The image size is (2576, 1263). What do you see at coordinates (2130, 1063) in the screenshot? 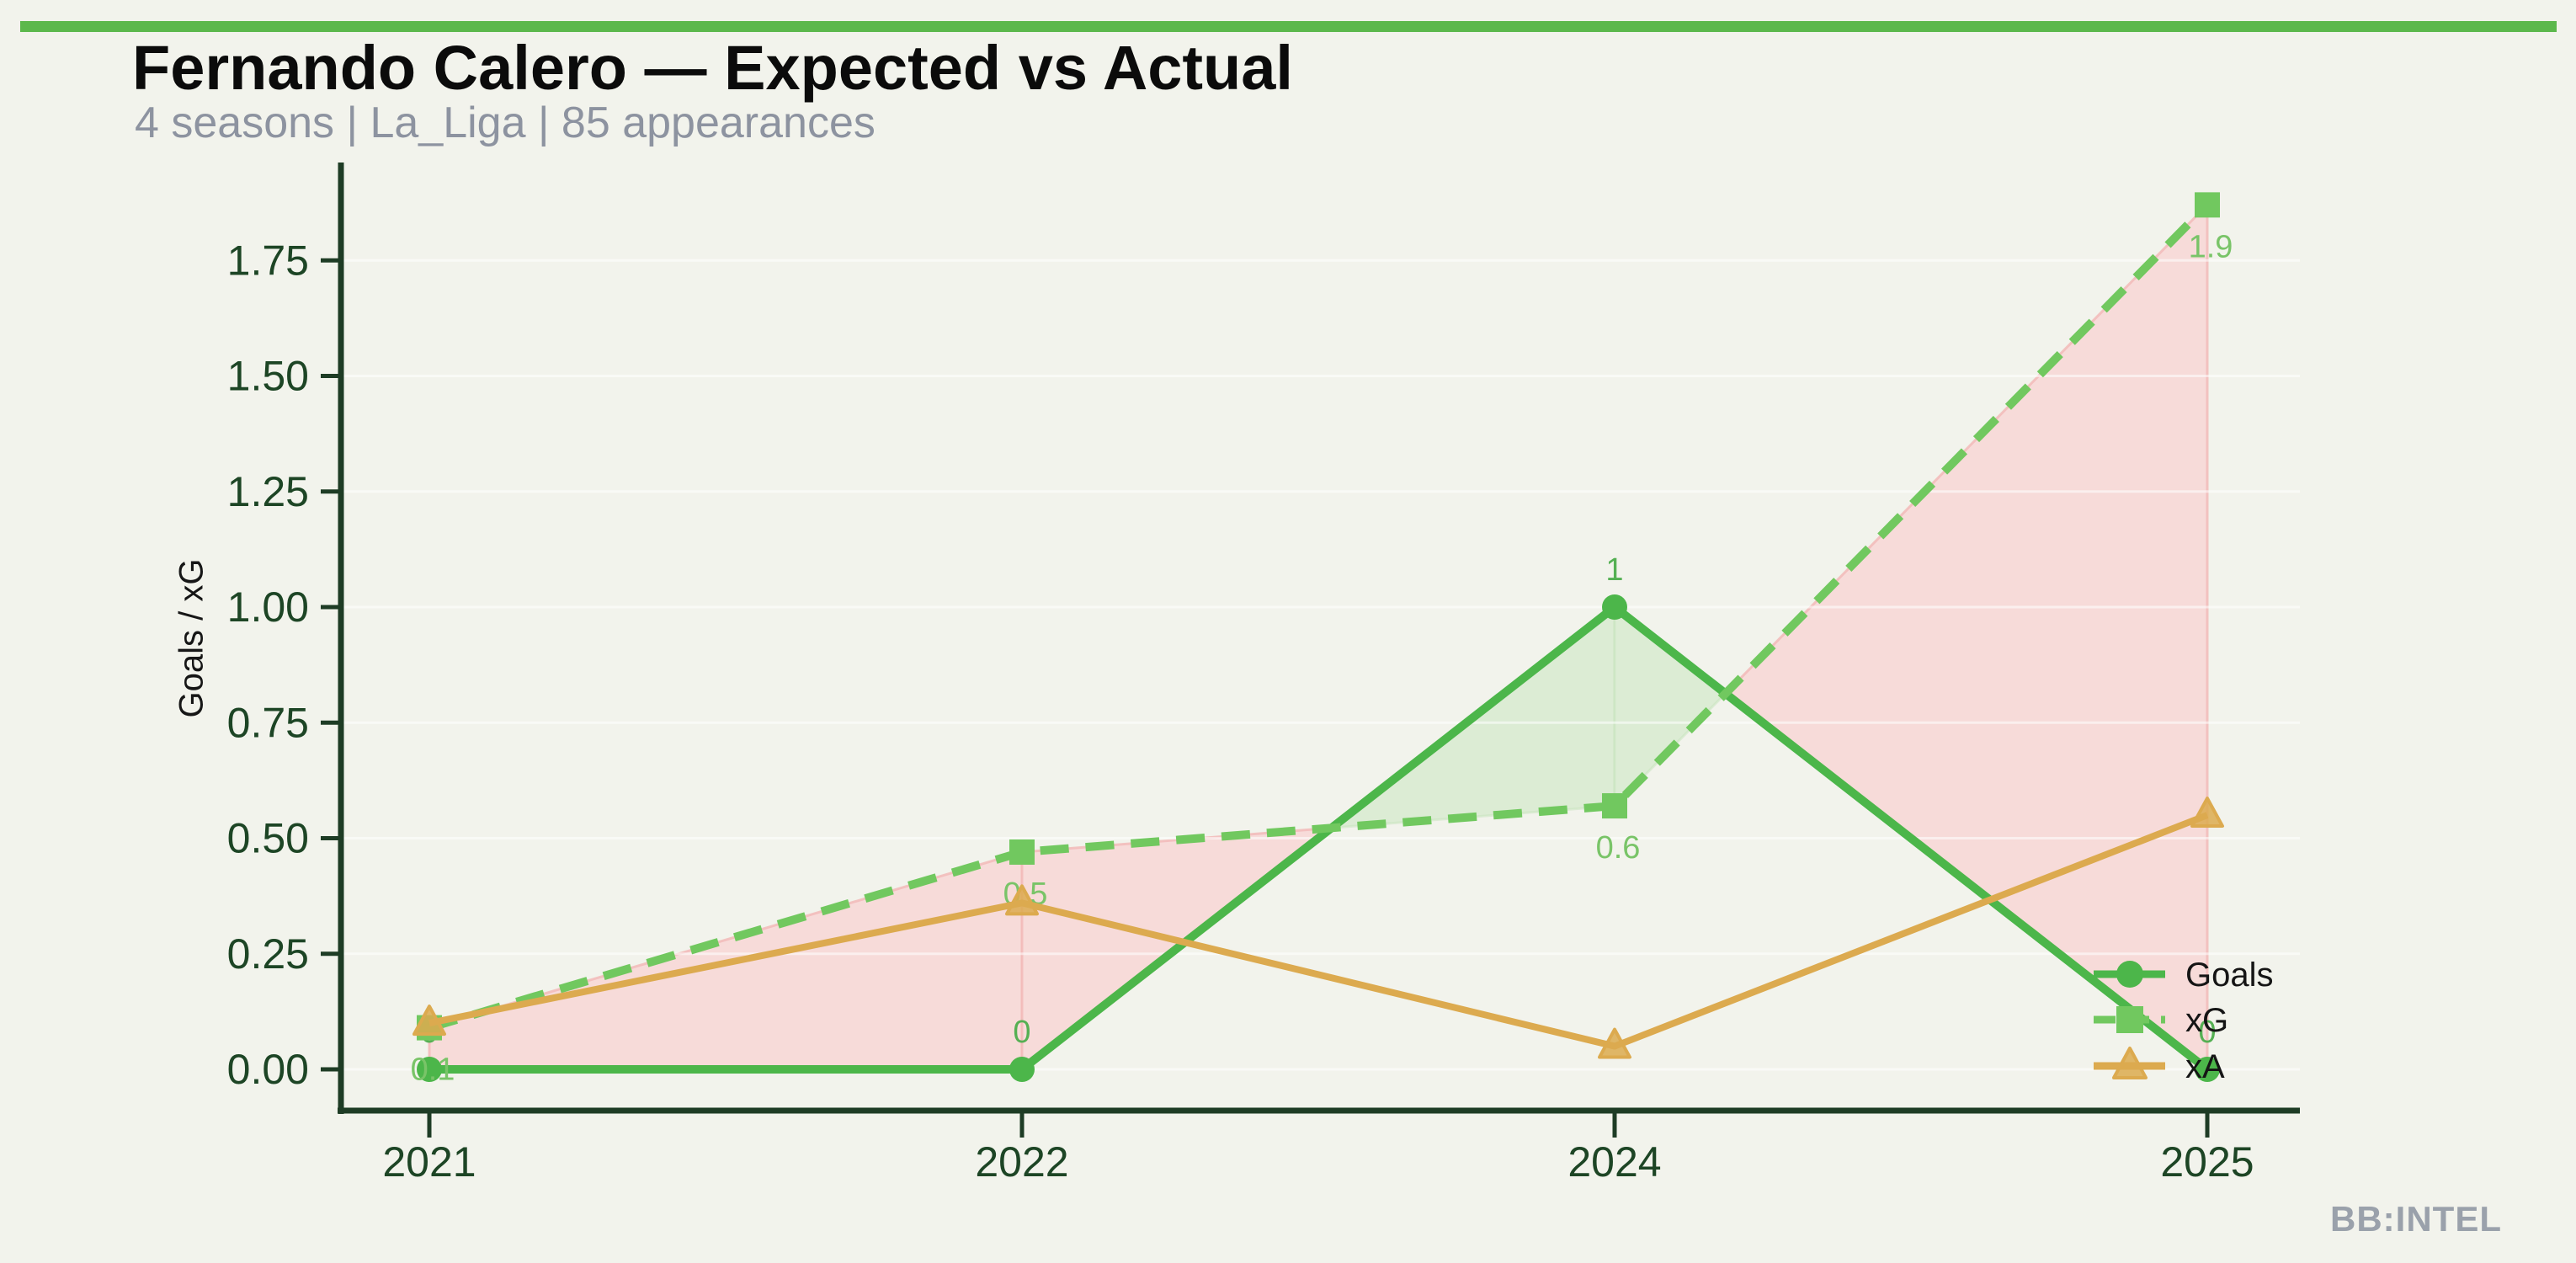
I see `legend-marker-xa` at bounding box center [2130, 1063].